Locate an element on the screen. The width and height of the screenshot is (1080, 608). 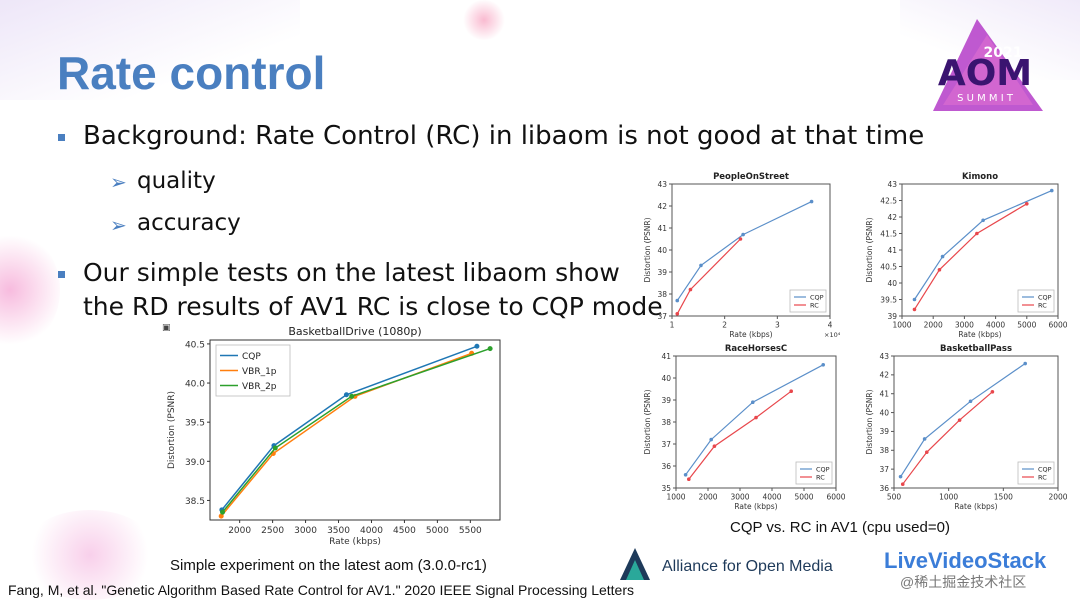
x-tick-label: 3500 is located at coordinates (338, 531).